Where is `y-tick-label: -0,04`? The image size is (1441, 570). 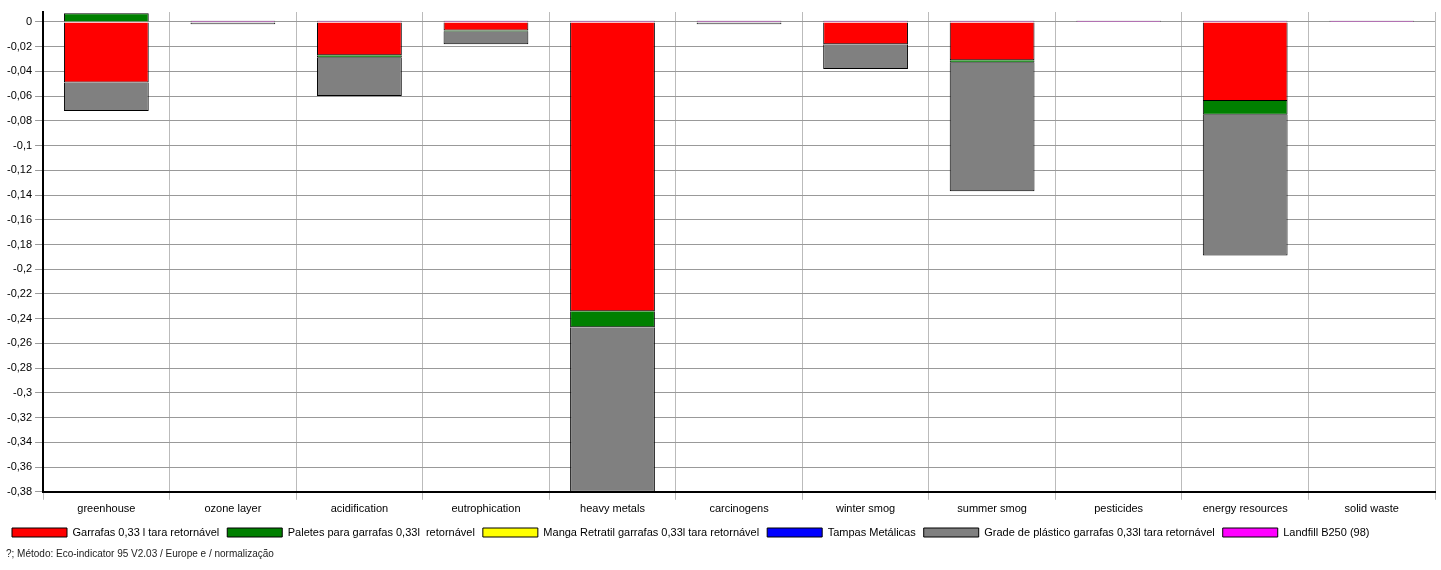 y-tick-label: -0,04 is located at coordinates (19, 70).